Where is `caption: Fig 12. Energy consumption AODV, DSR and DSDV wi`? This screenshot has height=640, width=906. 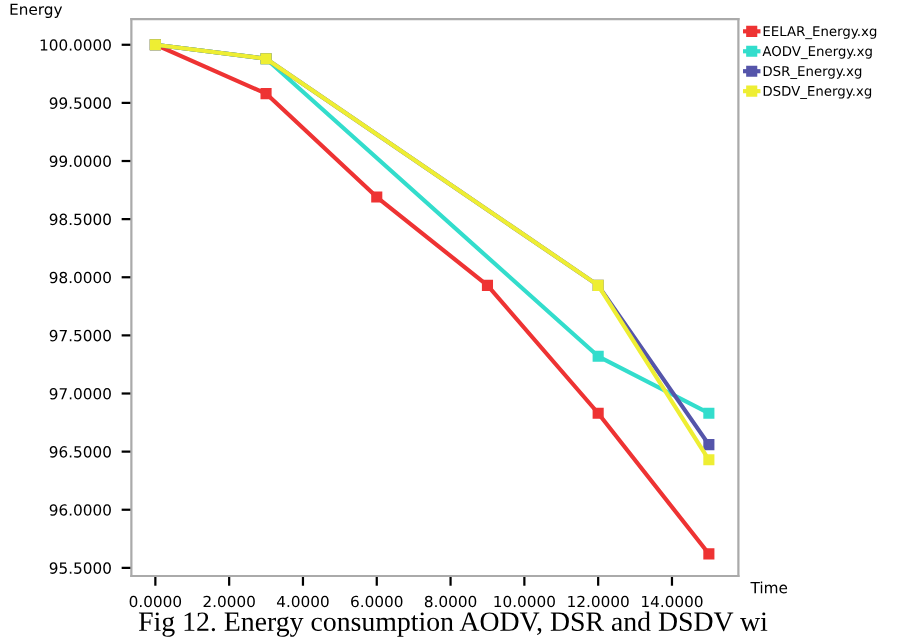
caption: Fig 12. Energy consumption AODV, DSR and DSDV wi is located at coordinates (453, 624).